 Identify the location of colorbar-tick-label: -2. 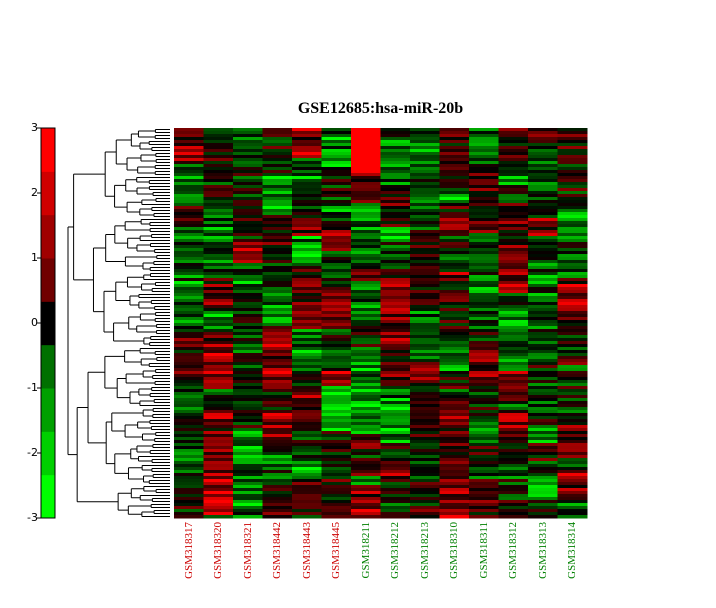
(32, 452).